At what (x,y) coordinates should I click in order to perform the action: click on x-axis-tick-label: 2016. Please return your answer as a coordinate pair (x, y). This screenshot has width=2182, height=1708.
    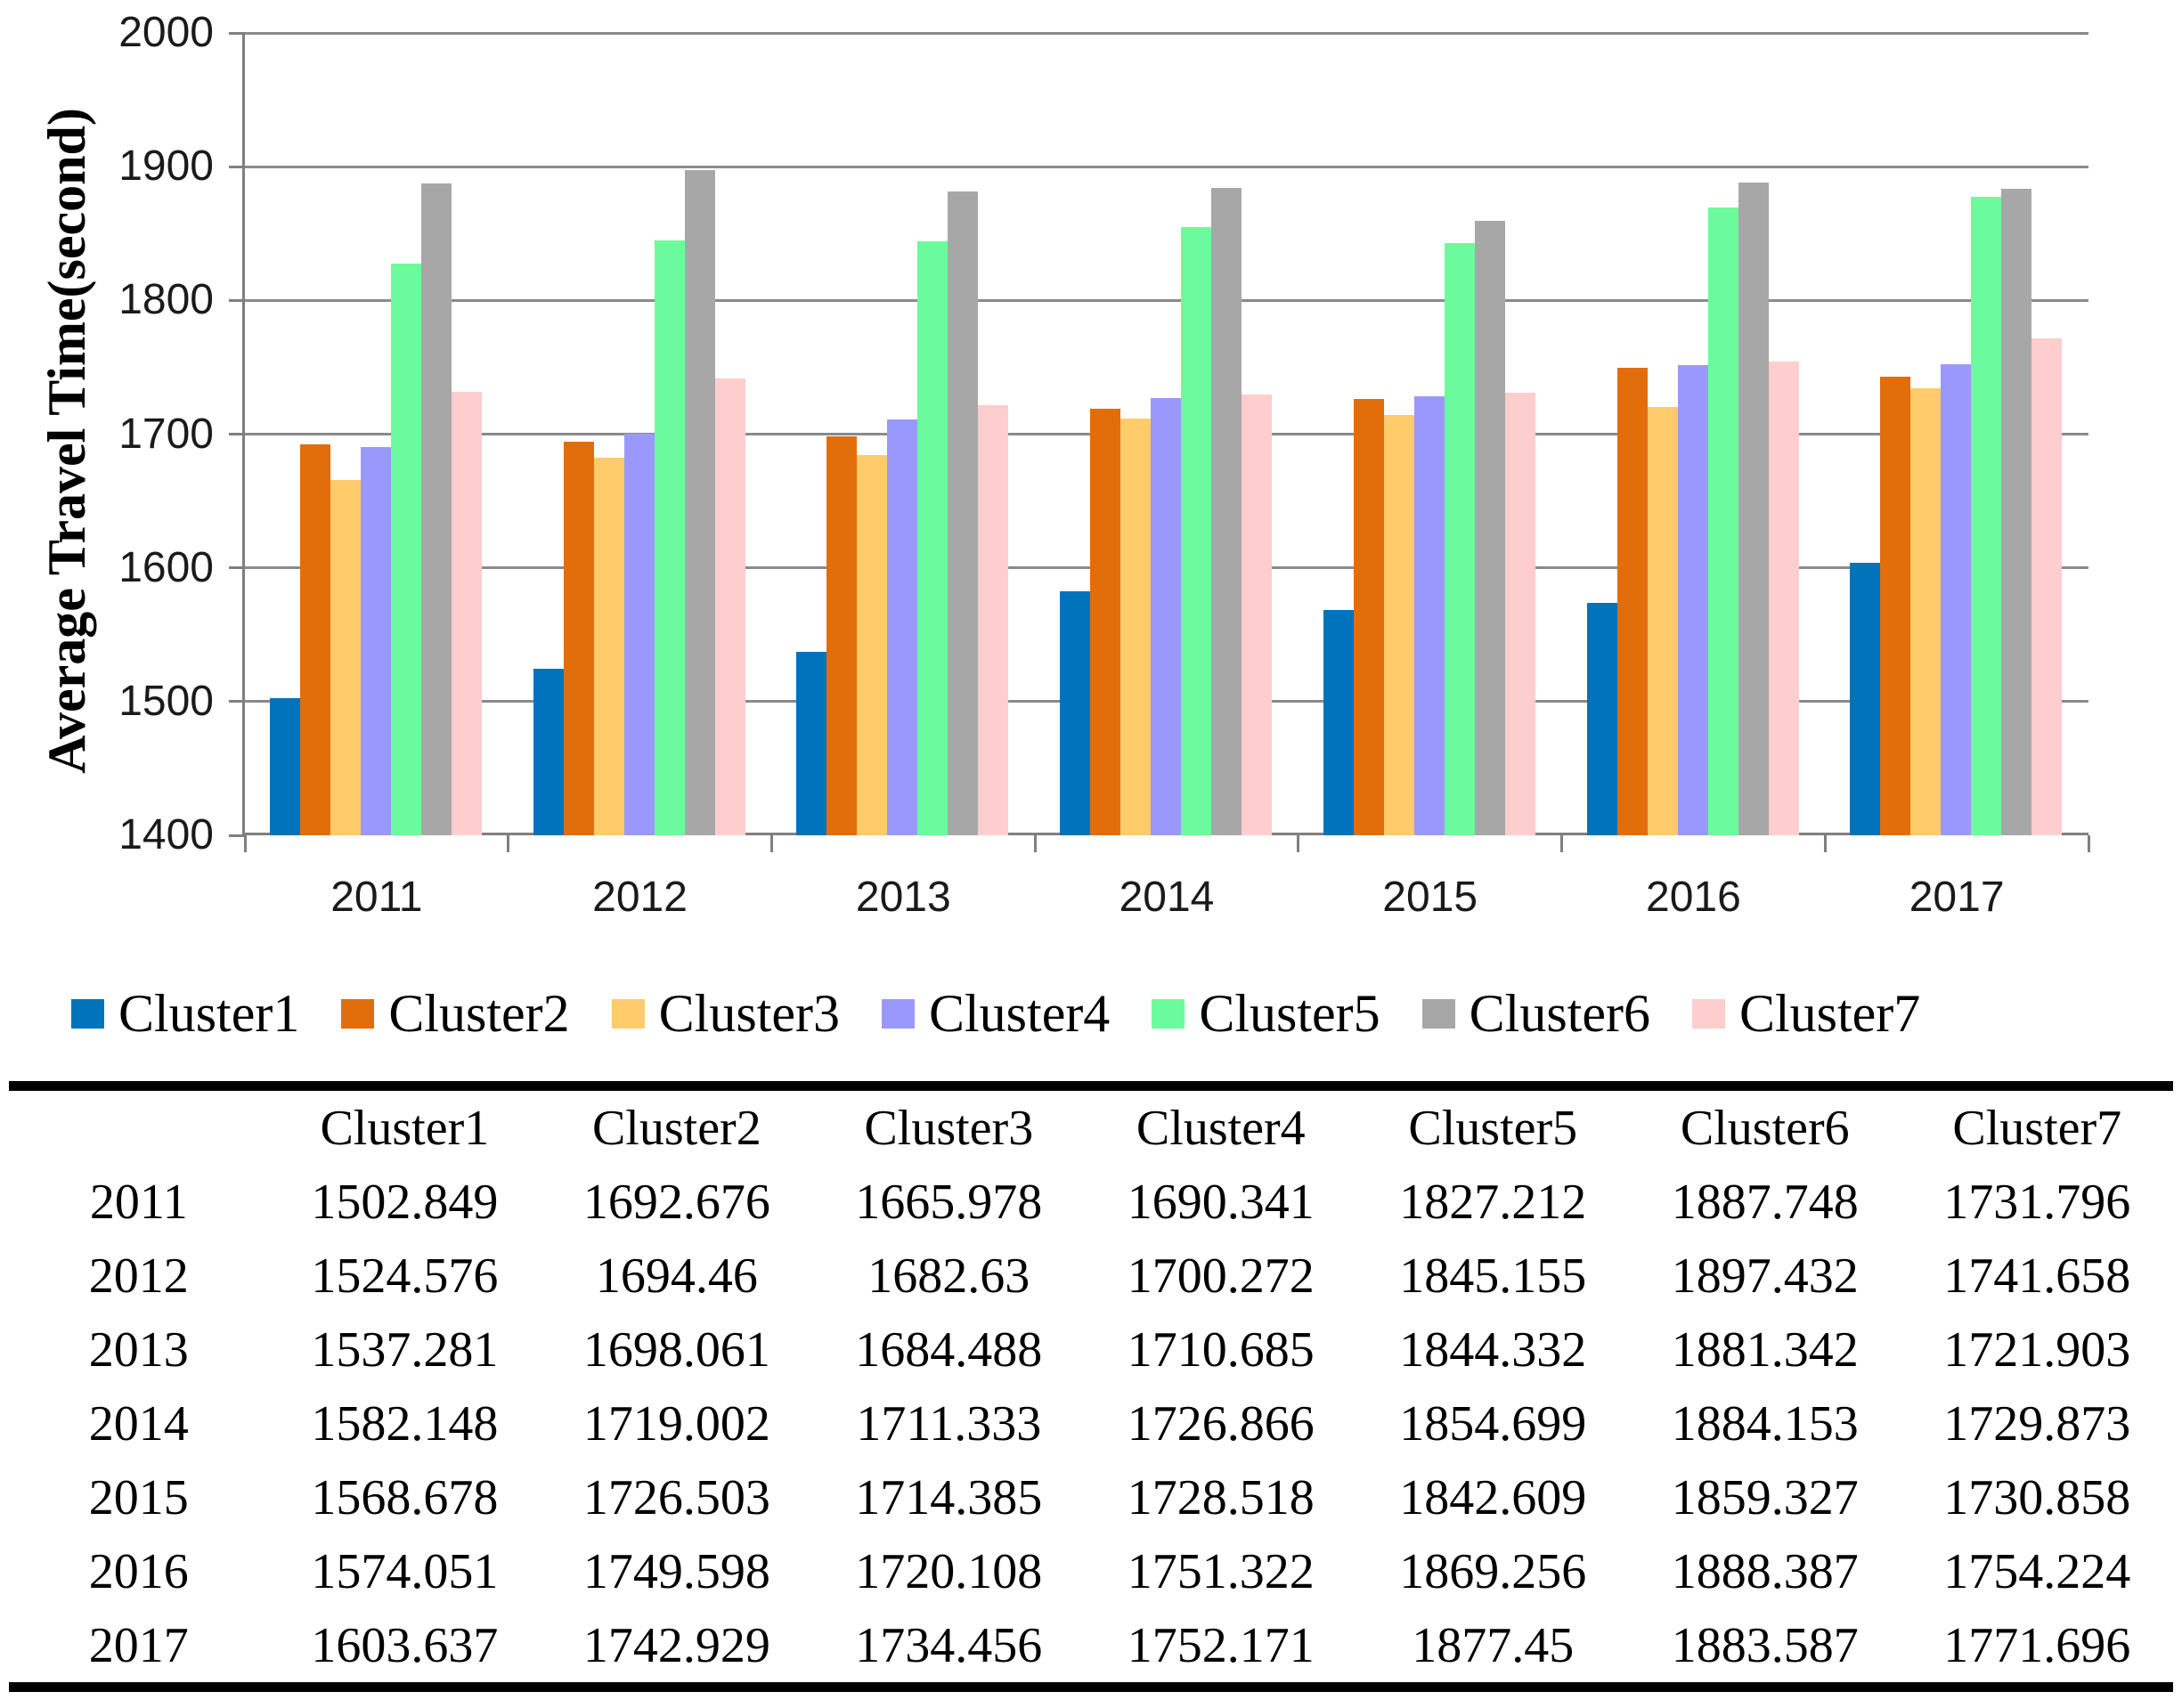
    Looking at the image, I should click on (1693, 897).